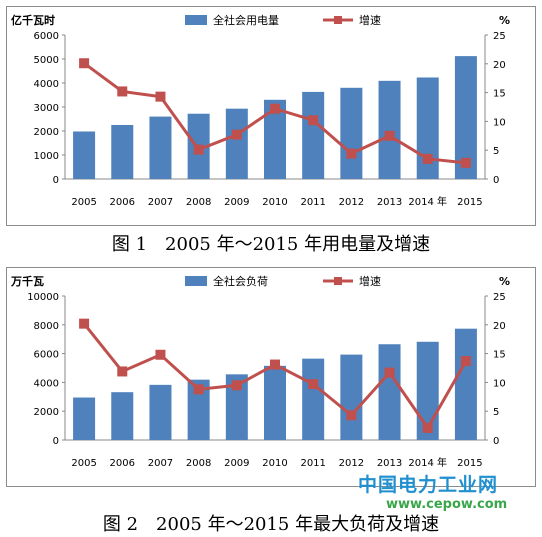  Describe the element at coordinates (271, 244) in the screenshot. I see `figure-caption-1: 图 1 2005 年～2015 年用电量及增速` at that location.